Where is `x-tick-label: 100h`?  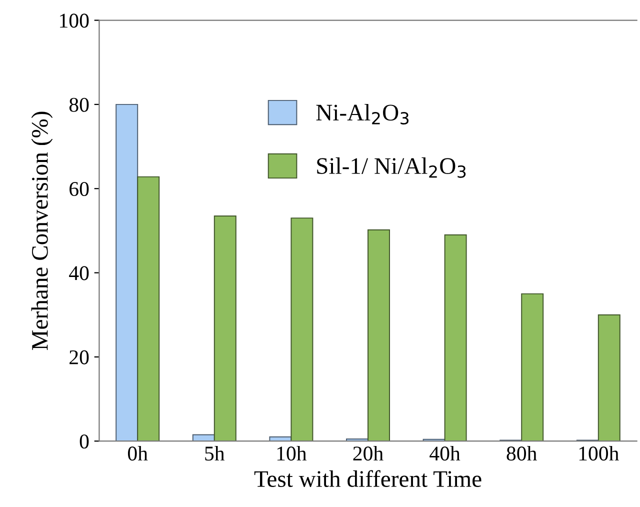
x-tick-label: 100h is located at coordinates (599, 453).